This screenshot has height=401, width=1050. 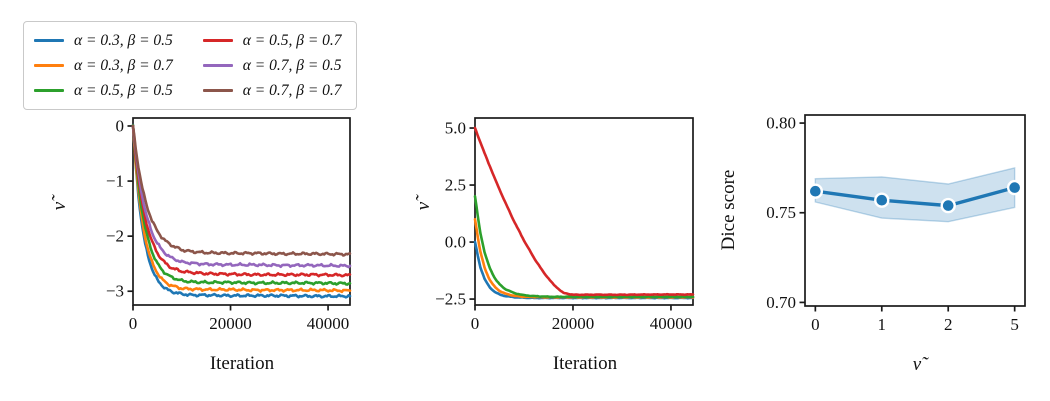 What do you see at coordinates (115, 236) in the screenshot?
I see `tick-label: −2` at bounding box center [115, 236].